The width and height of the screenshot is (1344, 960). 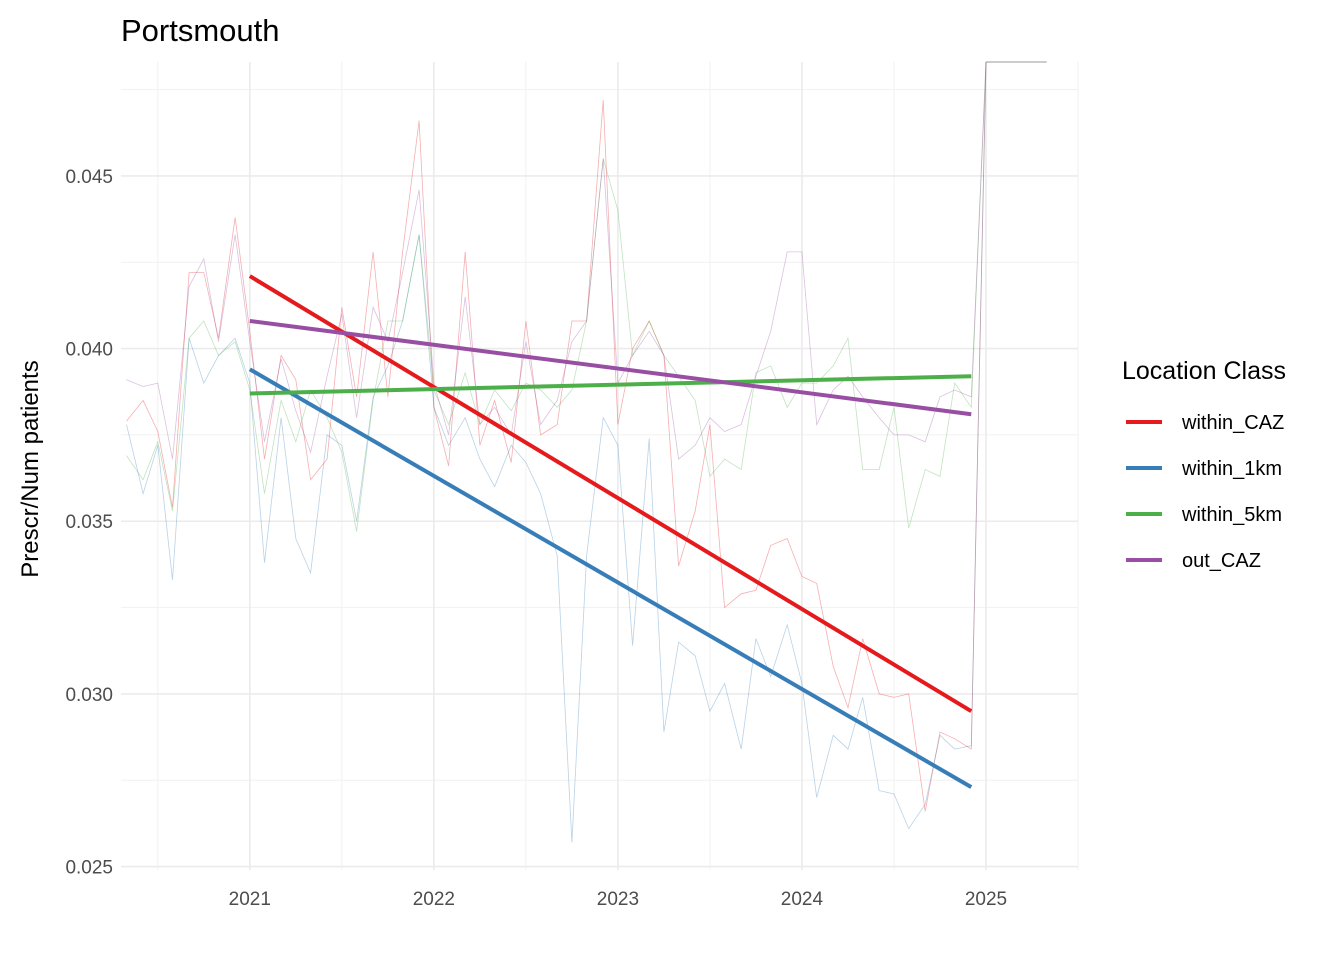 What do you see at coordinates (986, 899) in the screenshot?
I see `x-tick-label: 2025` at bounding box center [986, 899].